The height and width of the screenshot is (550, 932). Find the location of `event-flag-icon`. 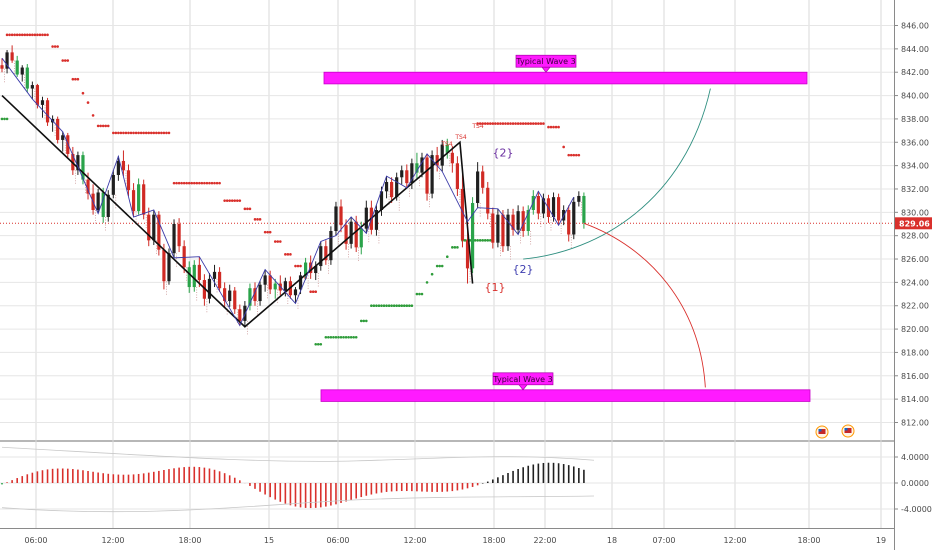

event-flag-icon is located at coordinates (822, 431).